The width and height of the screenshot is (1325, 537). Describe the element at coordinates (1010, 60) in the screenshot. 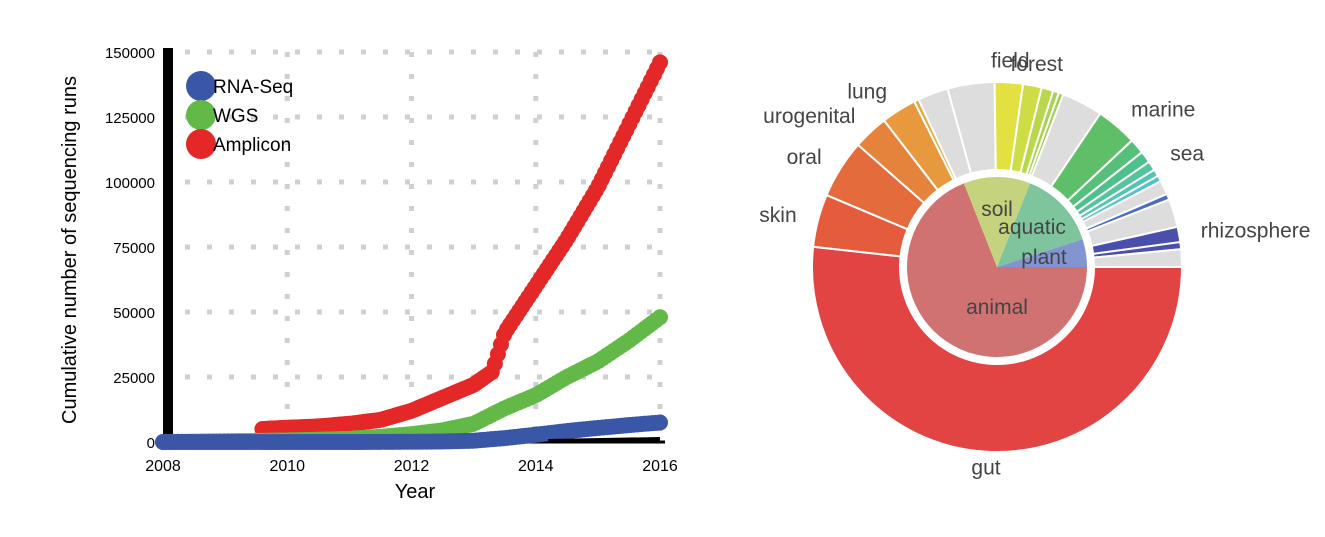

I see `outer-label-field: field` at that location.